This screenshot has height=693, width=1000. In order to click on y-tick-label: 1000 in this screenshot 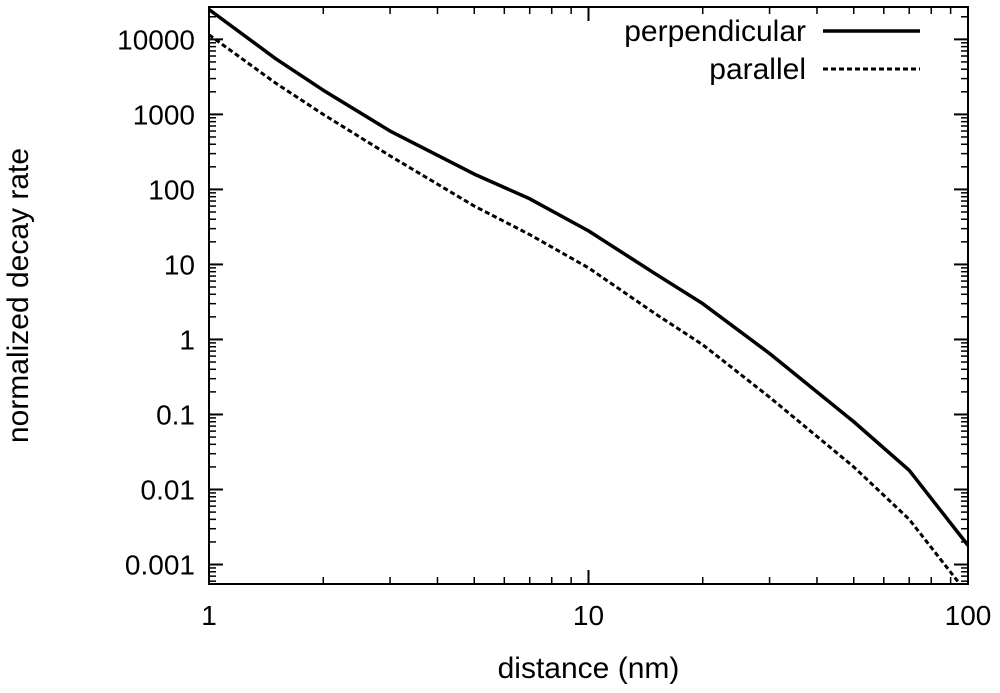, I will do `click(164, 114)`.